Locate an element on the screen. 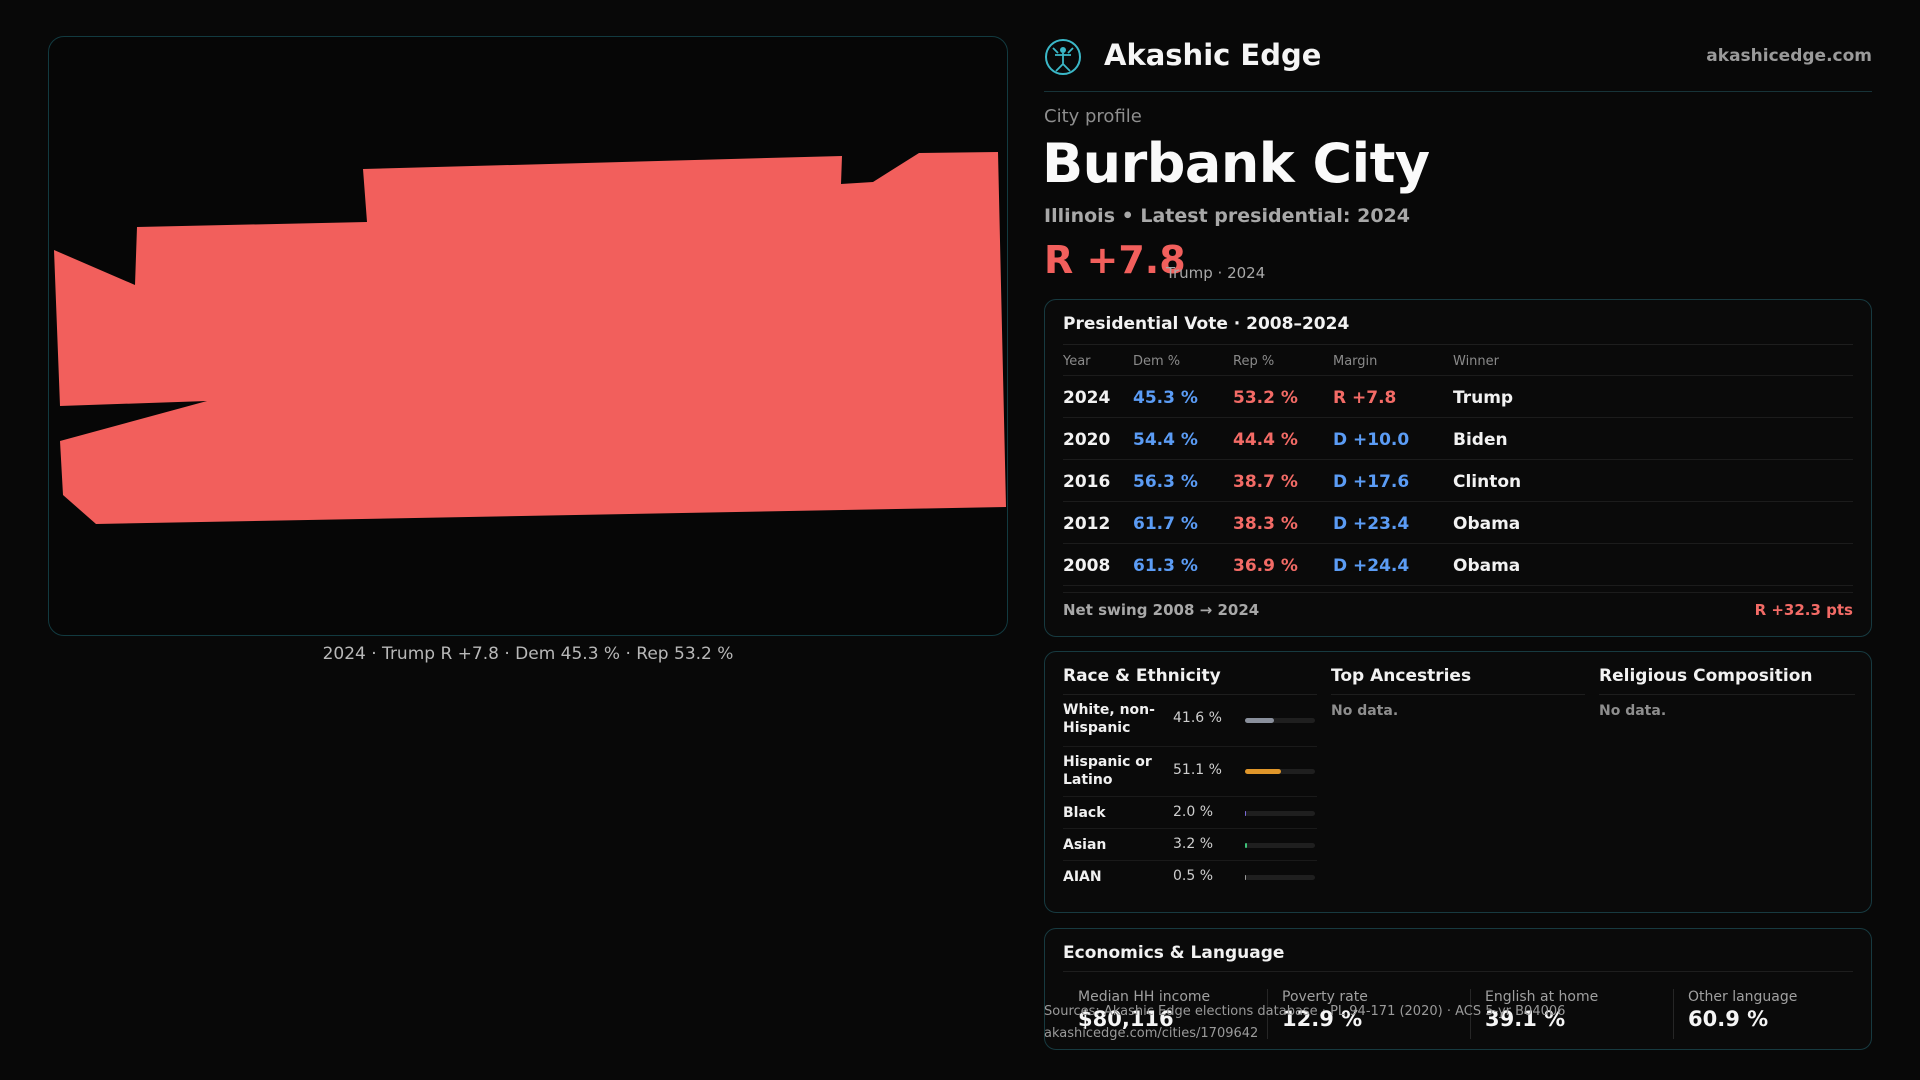 The image size is (1920, 1080). row-year: 2024 is located at coordinates (1087, 398).